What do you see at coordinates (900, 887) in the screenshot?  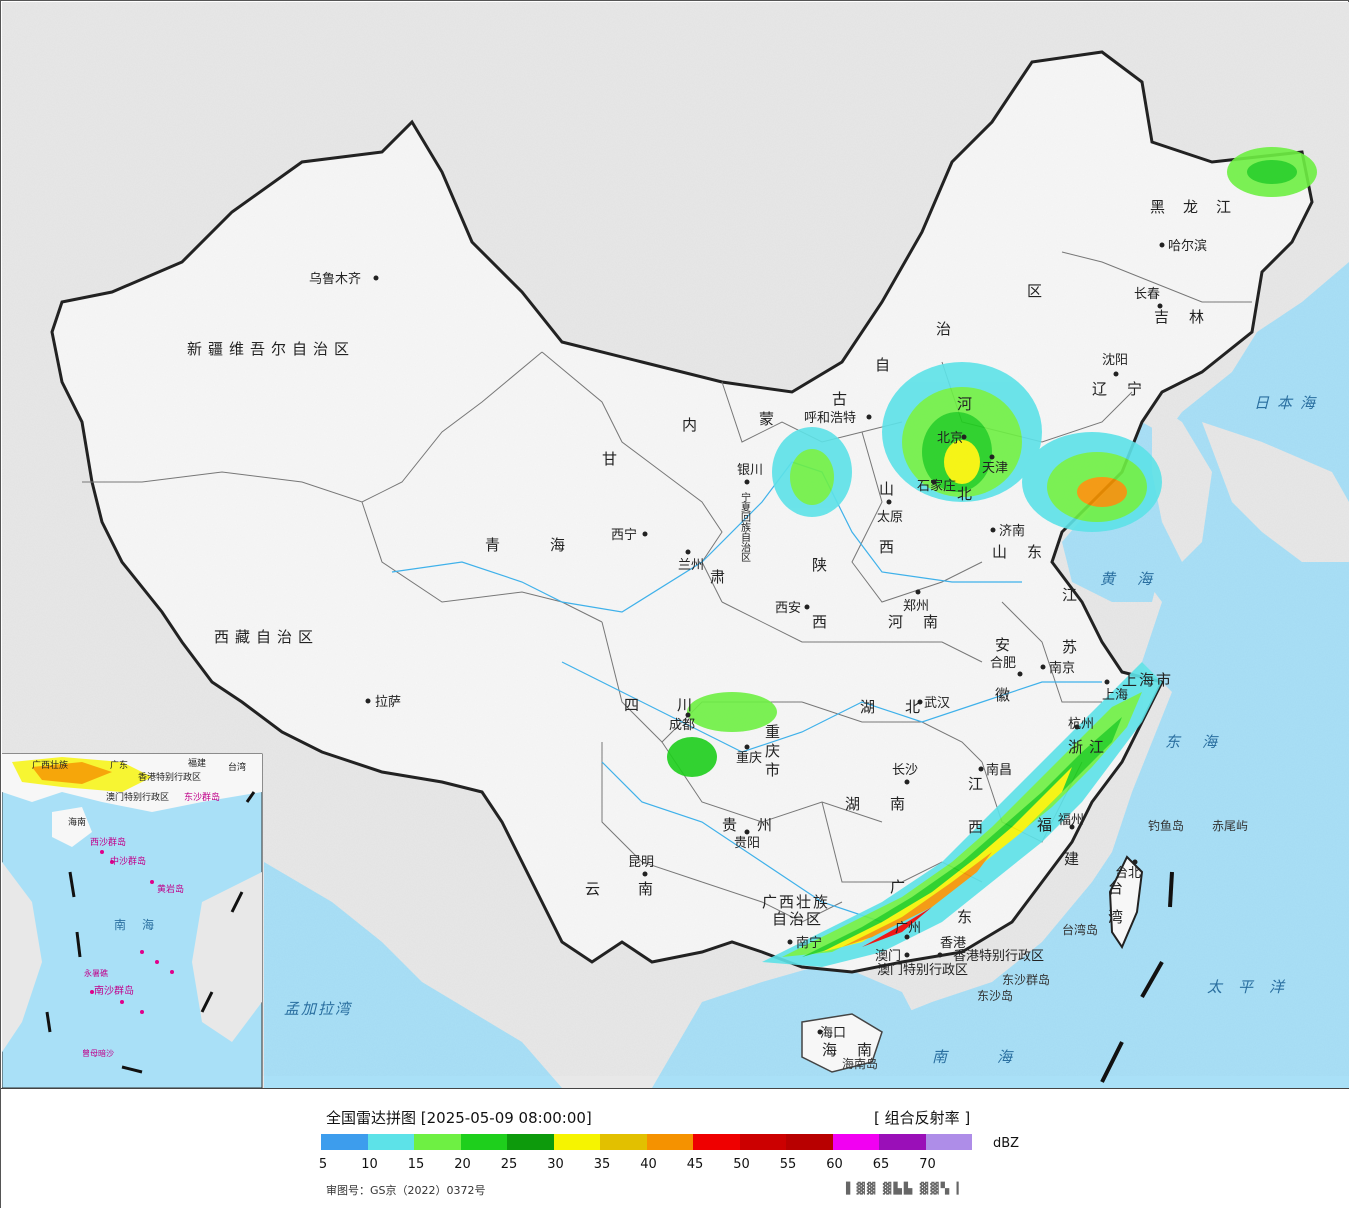 I see `label-guangdong-1: 广` at bounding box center [900, 887].